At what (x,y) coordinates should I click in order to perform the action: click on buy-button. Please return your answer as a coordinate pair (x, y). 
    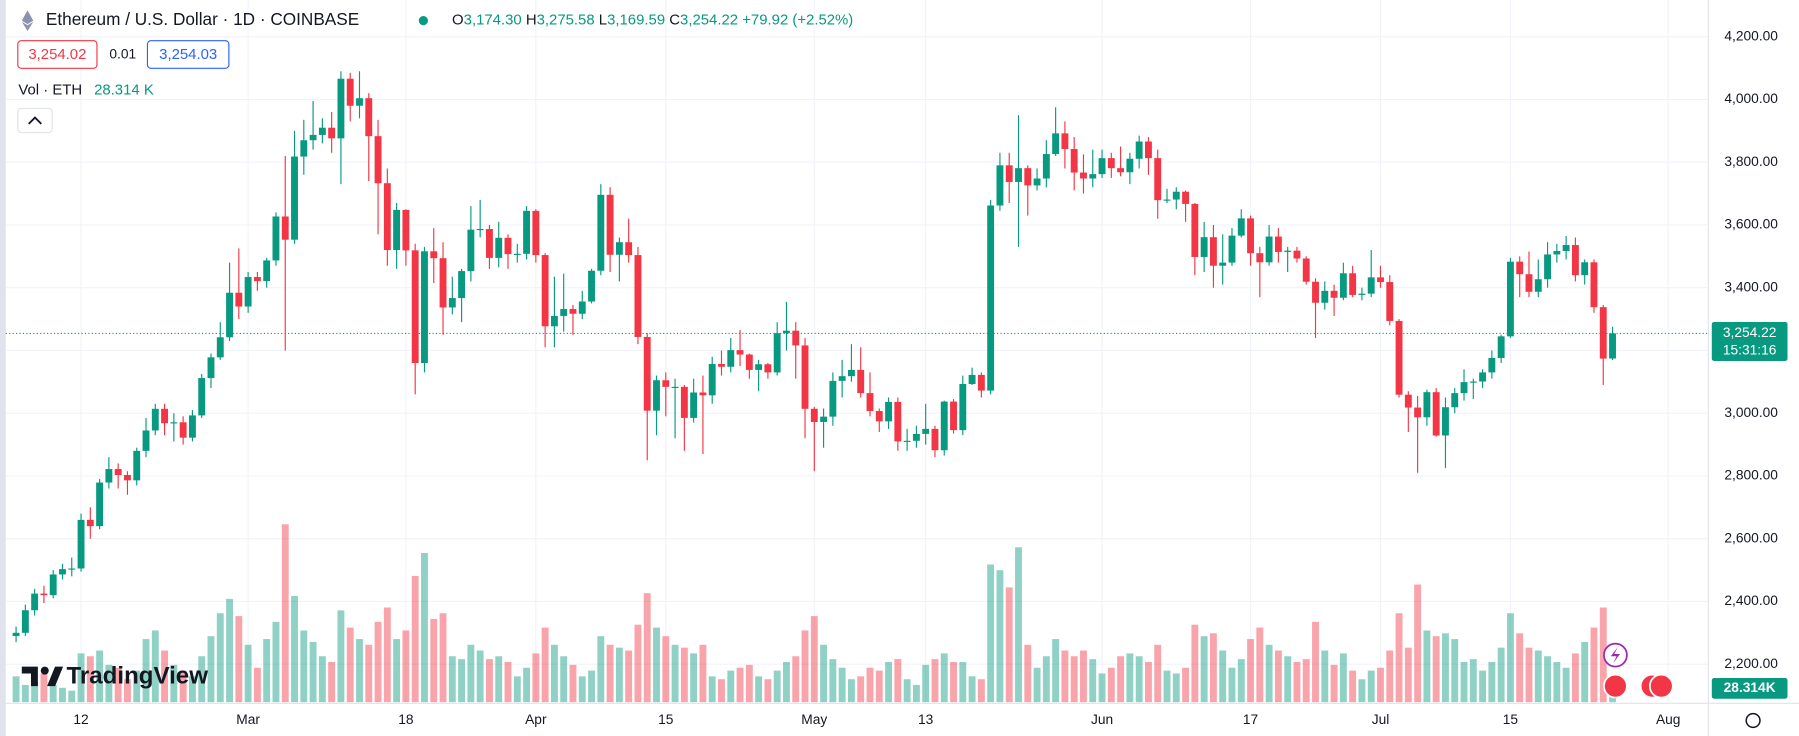
    Looking at the image, I should click on (188, 54).